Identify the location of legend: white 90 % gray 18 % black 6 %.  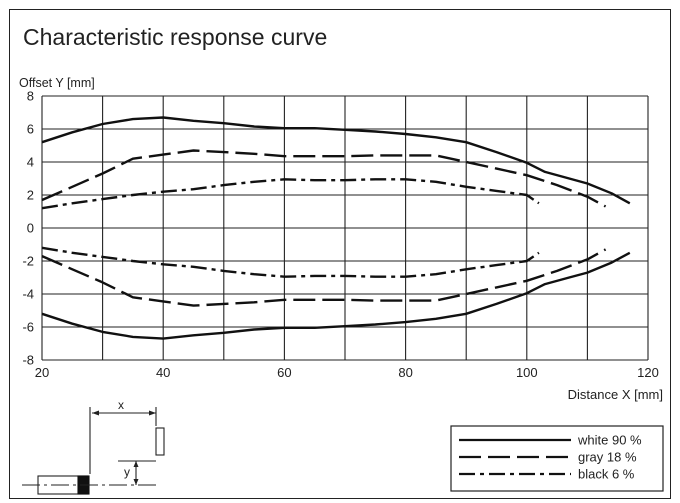
(557, 458).